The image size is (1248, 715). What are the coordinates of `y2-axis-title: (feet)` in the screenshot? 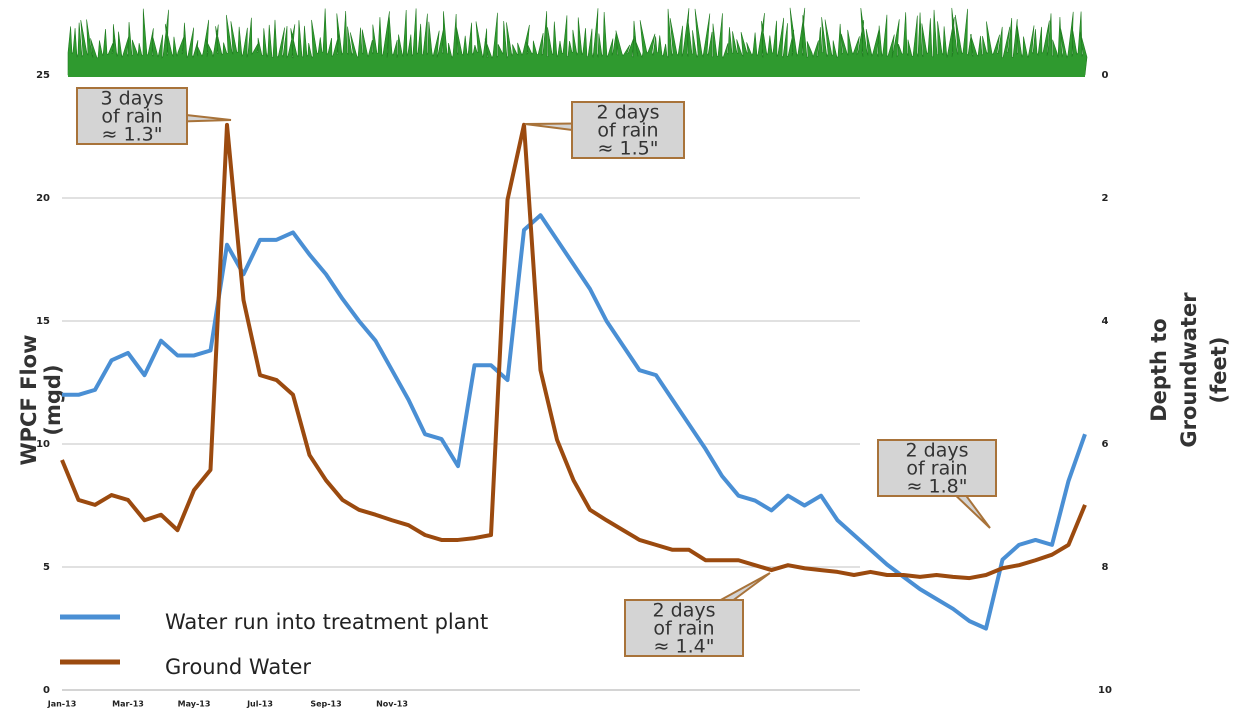 It's located at (1219, 370).